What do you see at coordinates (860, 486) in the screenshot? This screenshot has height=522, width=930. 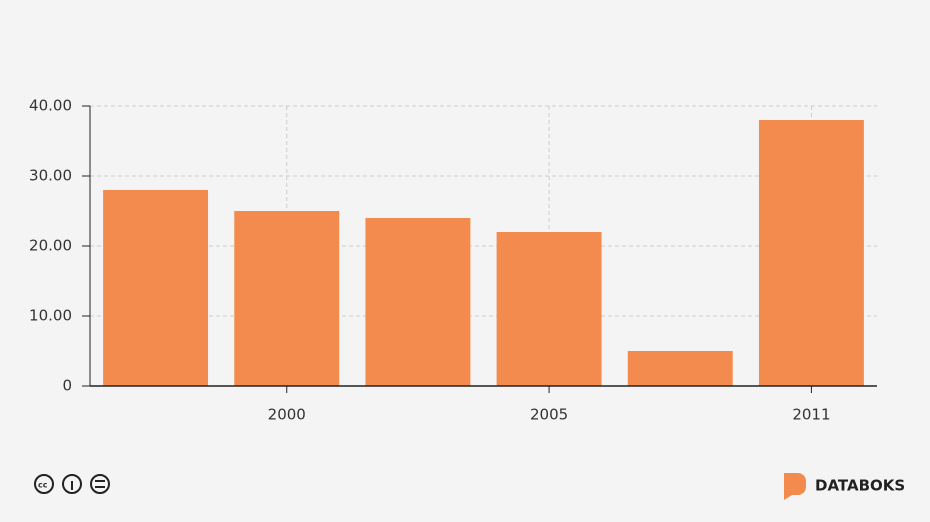 I see `brand-name: DATABOKS` at bounding box center [860, 486].